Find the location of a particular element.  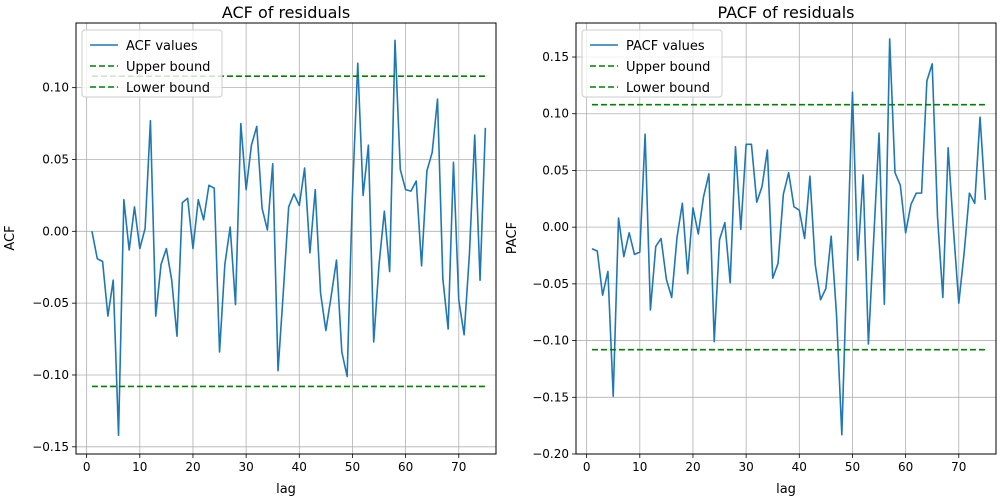

acf-x-tick-label: 10 is located at coordinates (139, 467).